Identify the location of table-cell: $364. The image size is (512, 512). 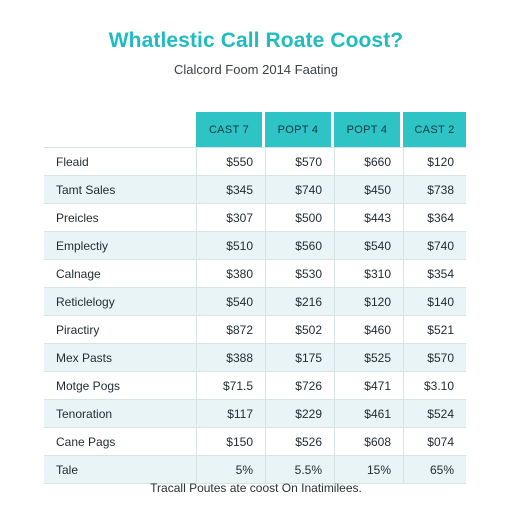
(434, 217).